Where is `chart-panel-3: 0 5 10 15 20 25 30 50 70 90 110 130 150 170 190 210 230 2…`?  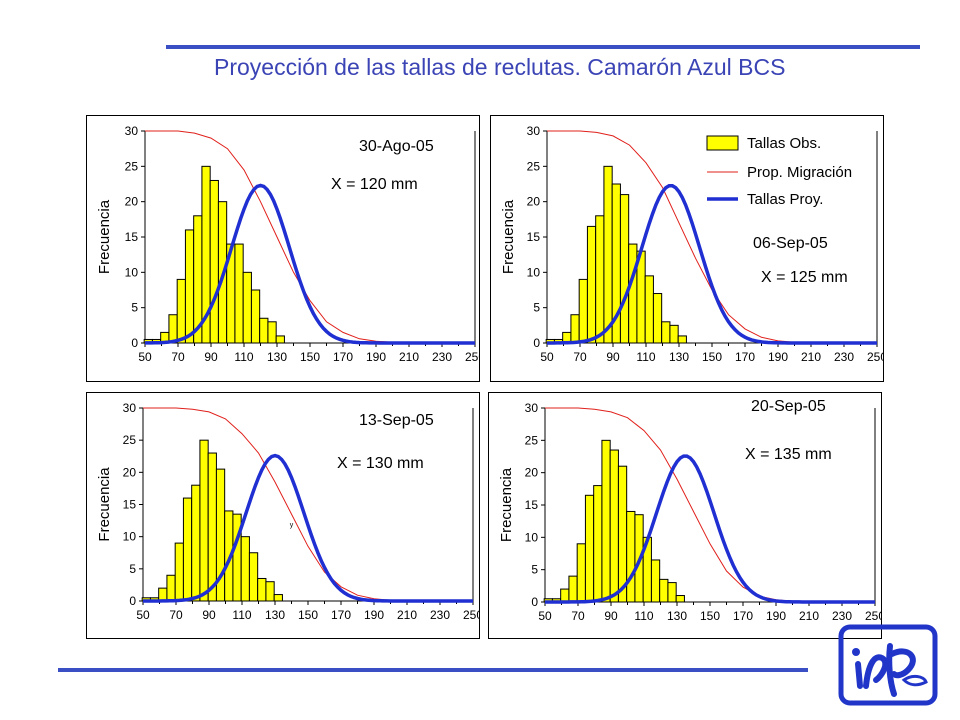
chart-panel-3: 0 5 10 15 20 25 30 50 70 90 110 130 150 170 190 210 230 2… is located at coordinates (283, 515).